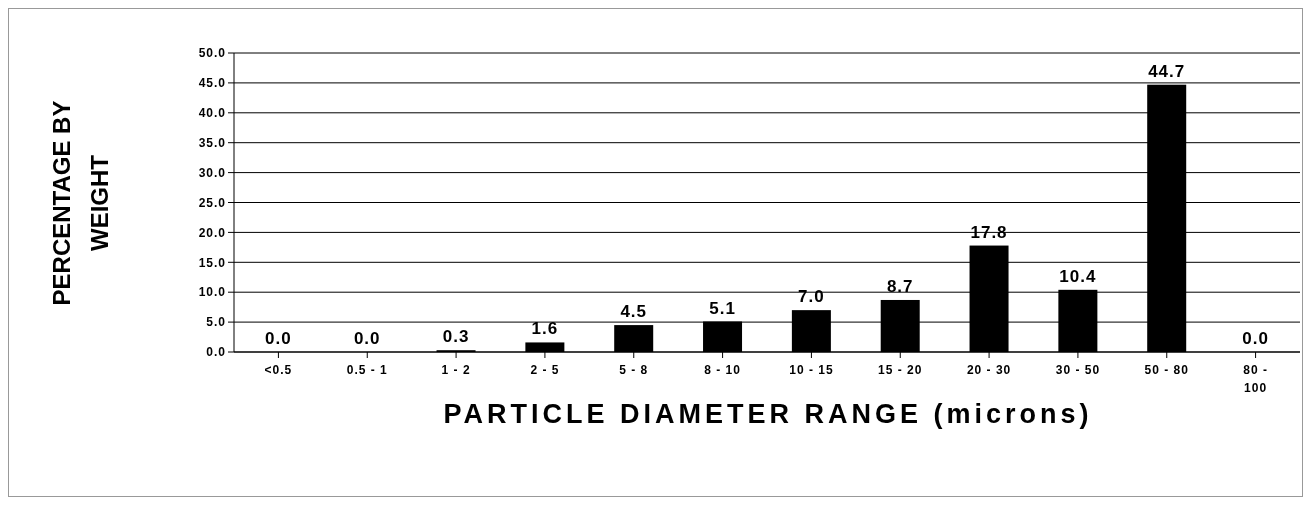  Describe the element at coordinates (811, 370) in the screenshot. I see `x-tick-label: 10 - 15` at that location.